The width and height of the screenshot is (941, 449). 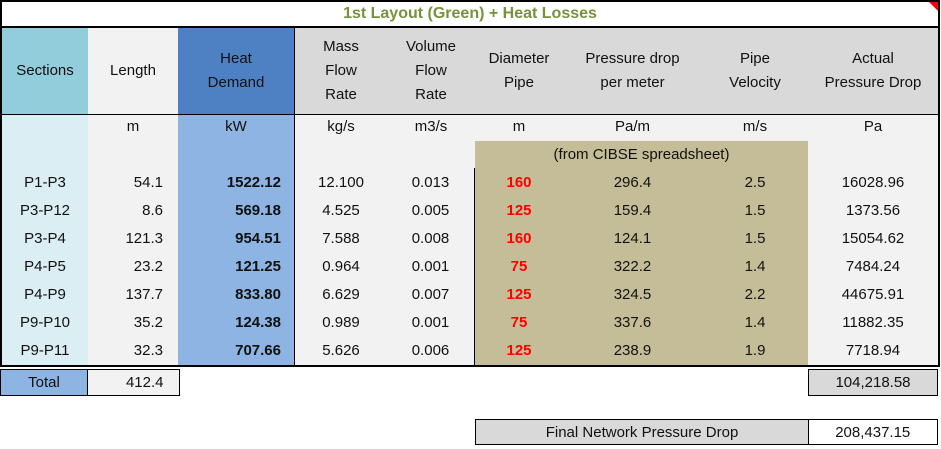 I want to click on cell-heat-demand: 833.80, so click(x=236, y=294).